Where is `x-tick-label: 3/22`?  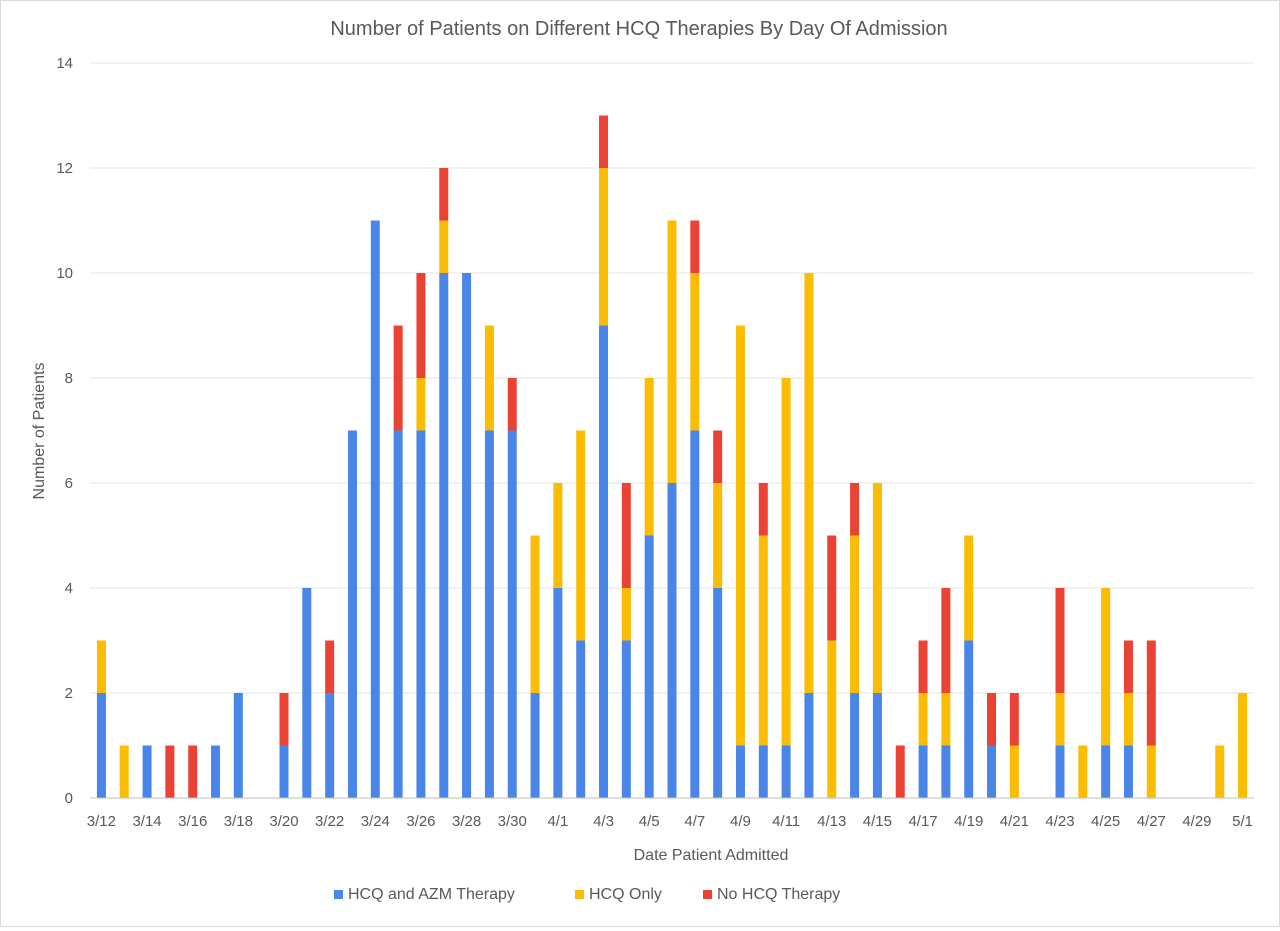
x-tick-label: 3/22 is located at coordinates (329, 821).